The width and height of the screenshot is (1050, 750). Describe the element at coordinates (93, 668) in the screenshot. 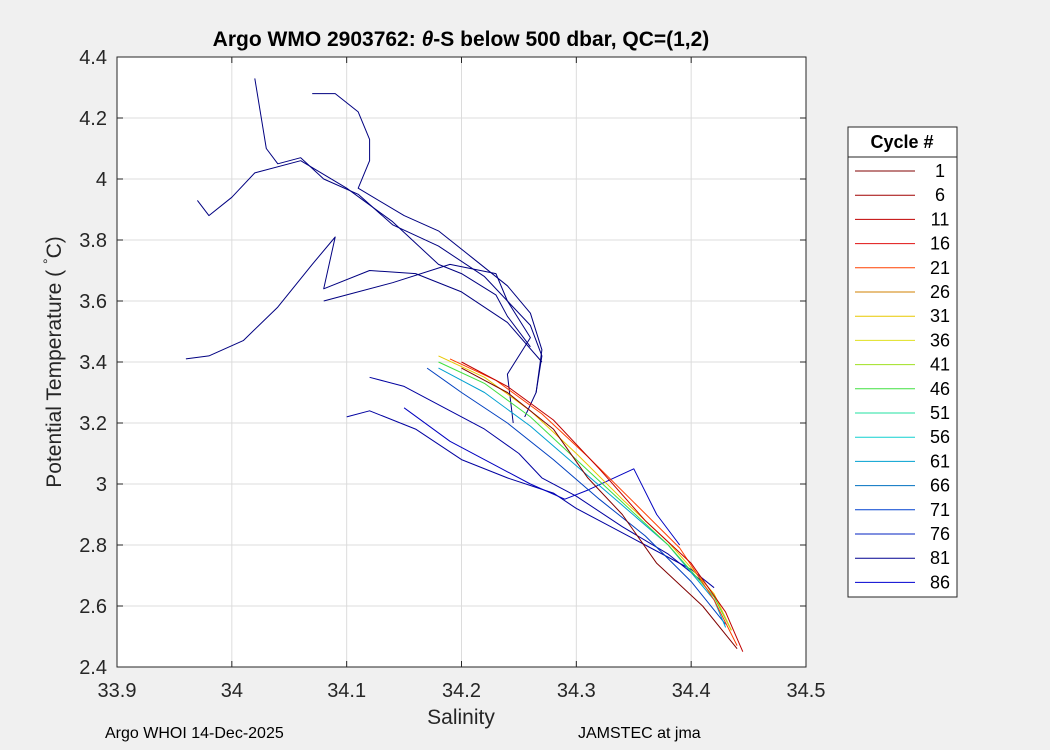

I see `y-tick-label: 2.4` at that location.